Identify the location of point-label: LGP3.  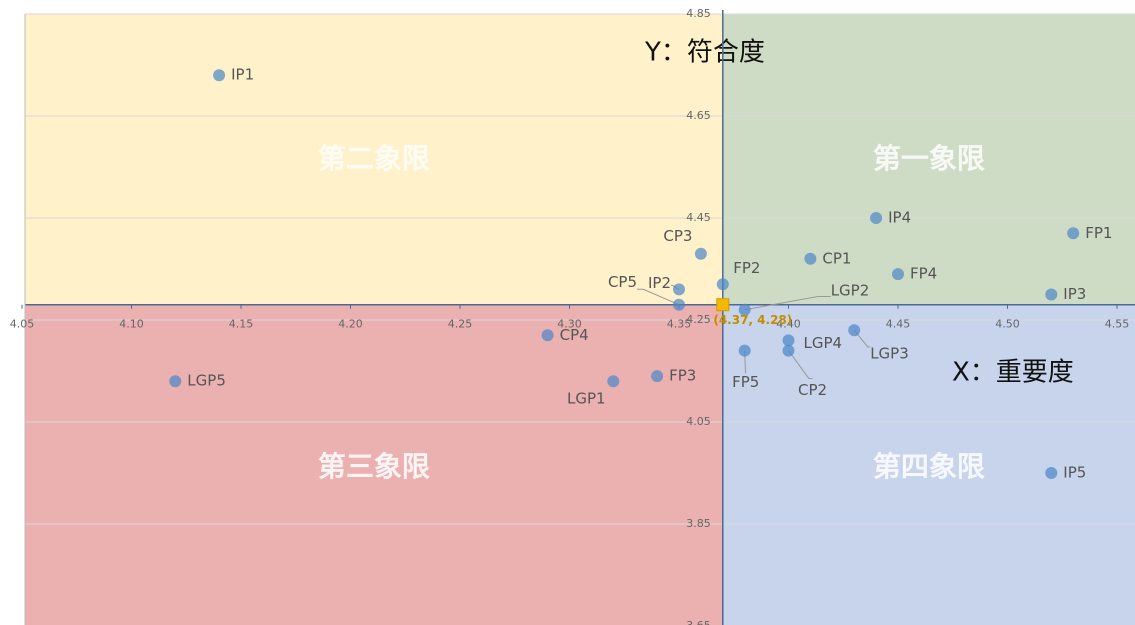
(889, 354).